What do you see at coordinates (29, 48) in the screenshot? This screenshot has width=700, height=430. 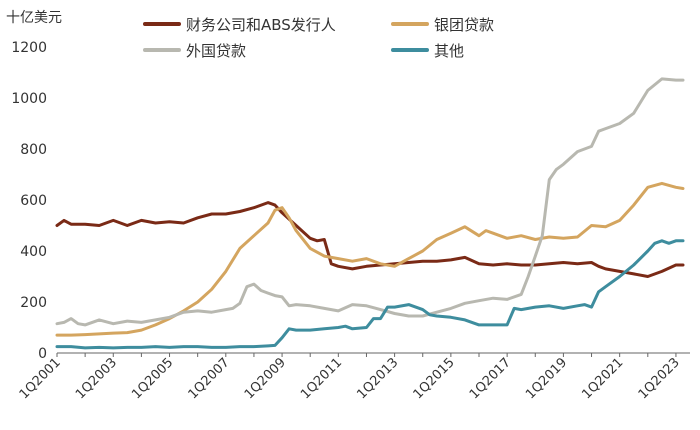 I see `y-tick-label: 1200` at bounding box center [29, 48].